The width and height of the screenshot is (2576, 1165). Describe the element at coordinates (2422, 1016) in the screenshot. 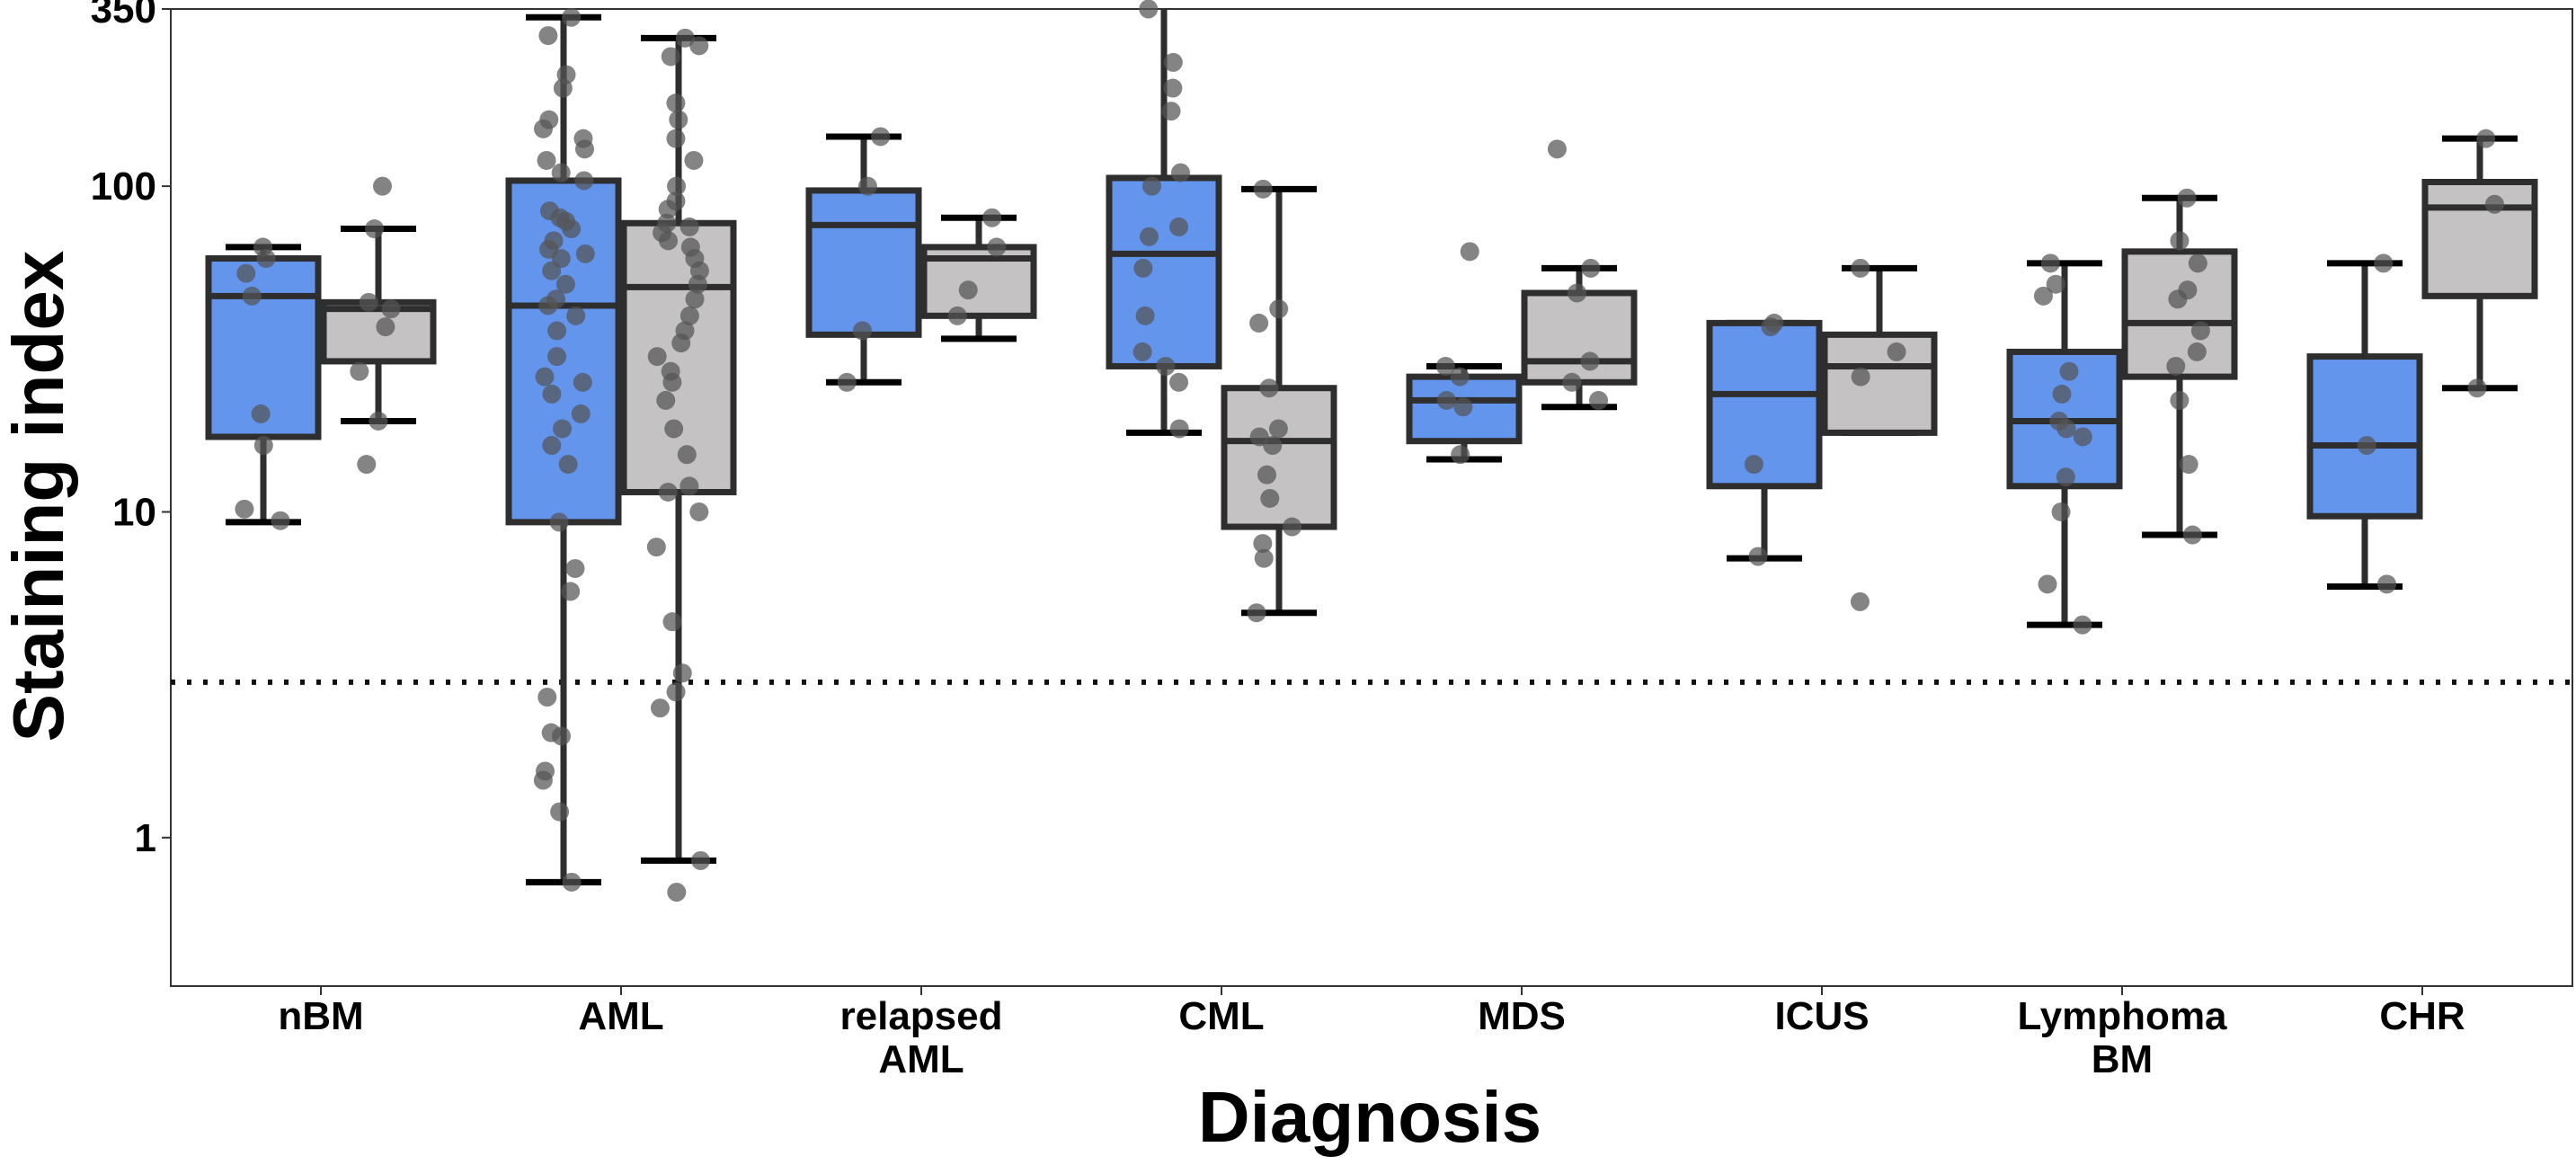

I see `x-tick-label: CHR` at that location.